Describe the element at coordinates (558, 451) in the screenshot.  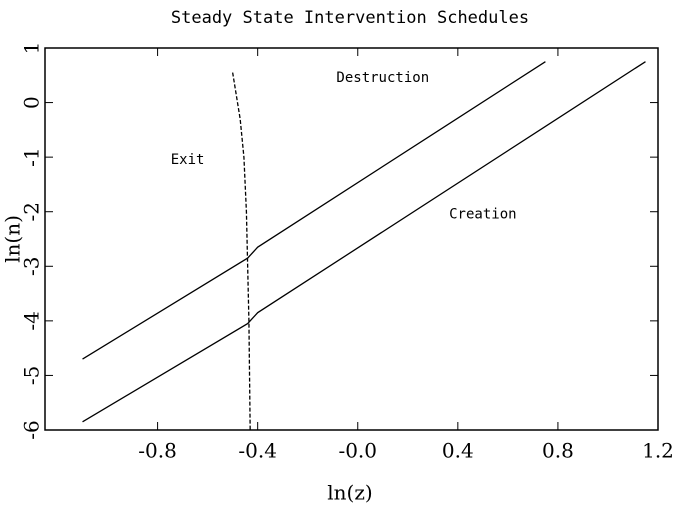
I see `x-tick-label: 0.8` at that location.